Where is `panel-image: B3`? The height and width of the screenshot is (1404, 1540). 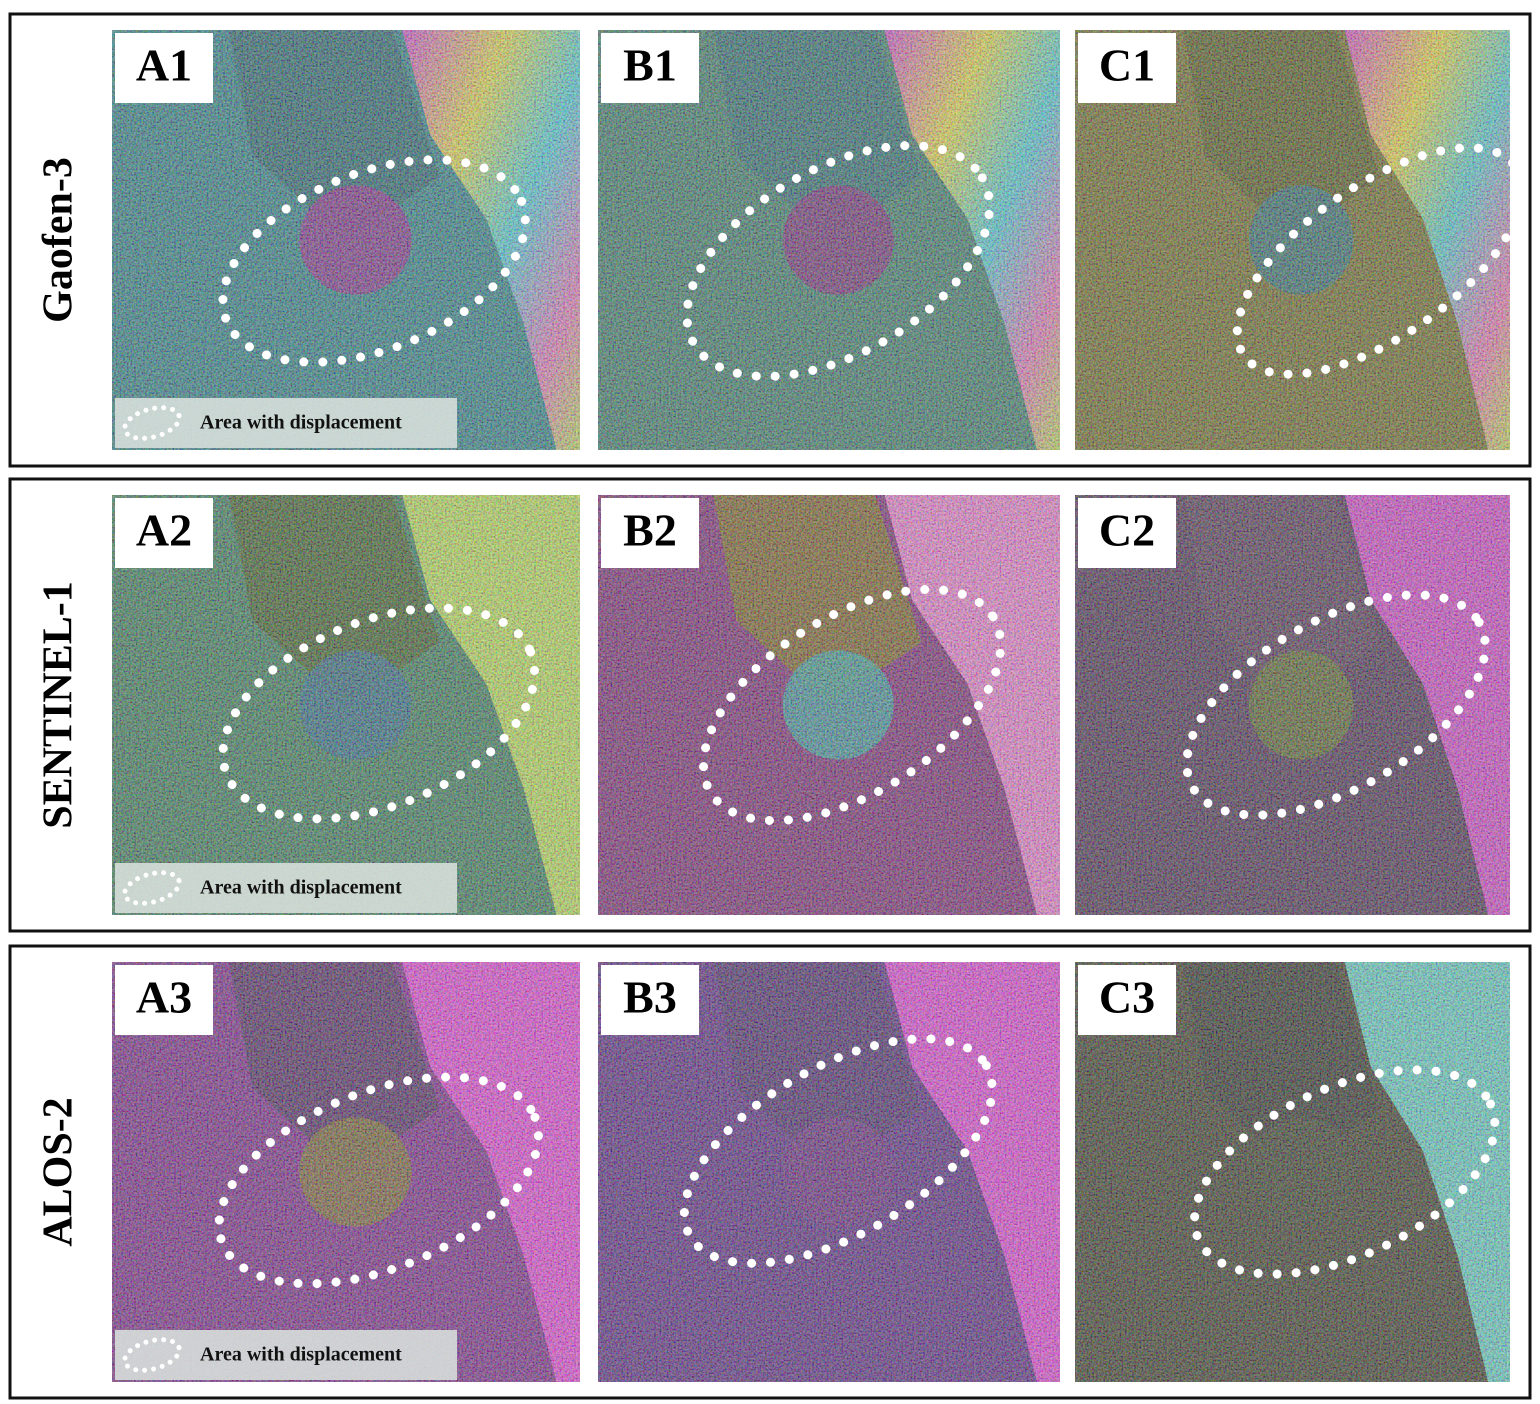 panel-image: B3 is located at coordinates (829, 1172).